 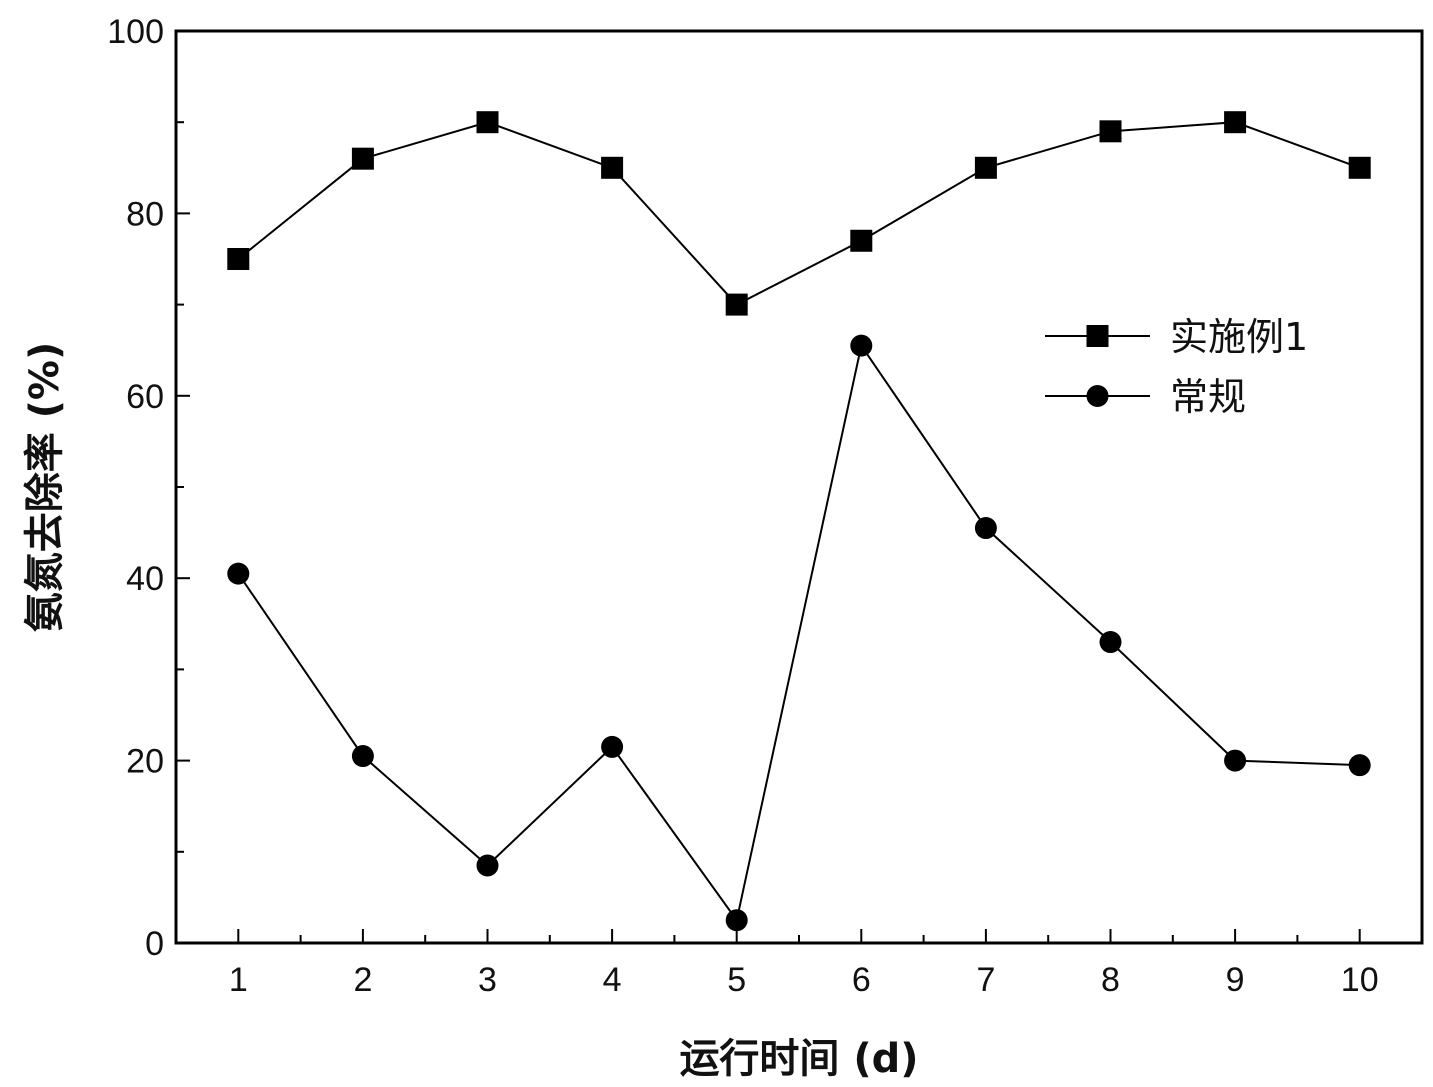 What do you see at coordinates (1360, 980) in the screenshot?
I see `x-tick-label: 10` at bounding box center [1360, 980].